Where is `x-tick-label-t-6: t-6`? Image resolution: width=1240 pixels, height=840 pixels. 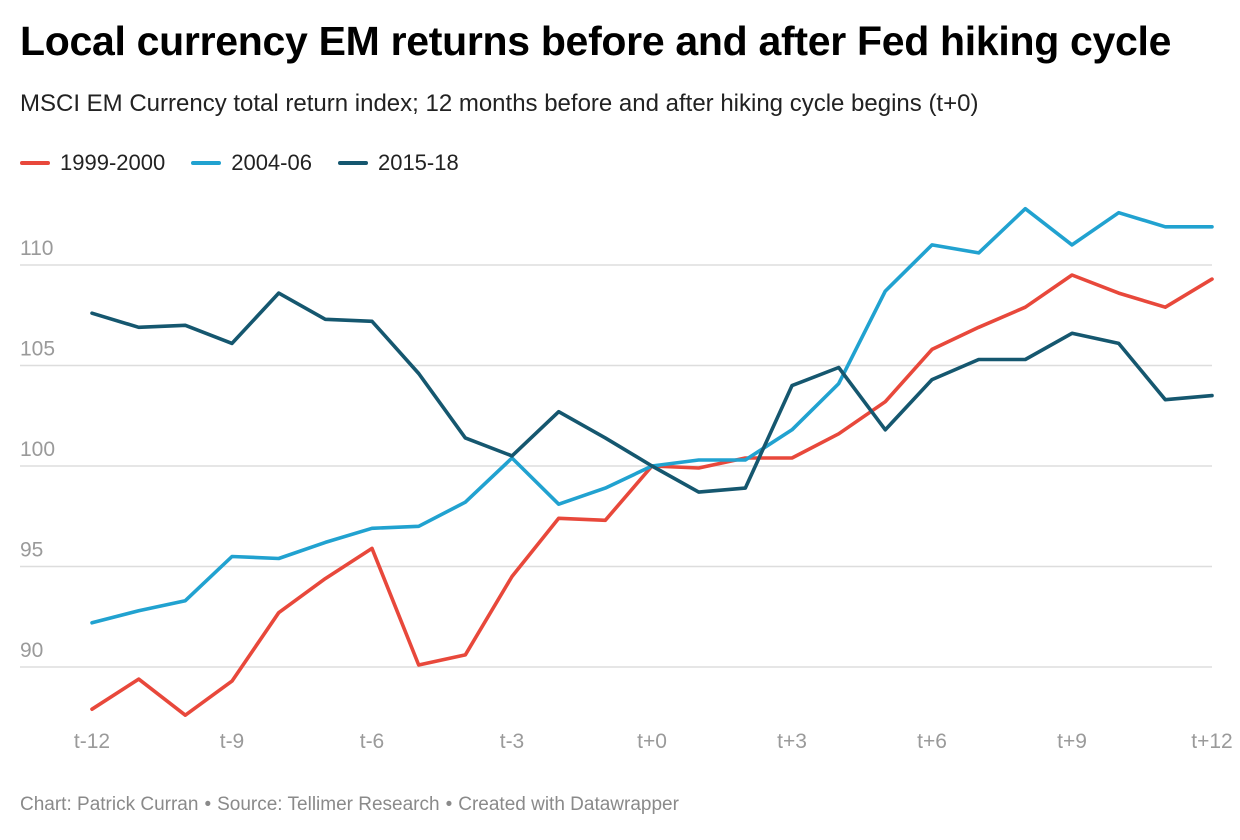 x-tick-label-t-6: t-6 is located at coordinates (372, 741).